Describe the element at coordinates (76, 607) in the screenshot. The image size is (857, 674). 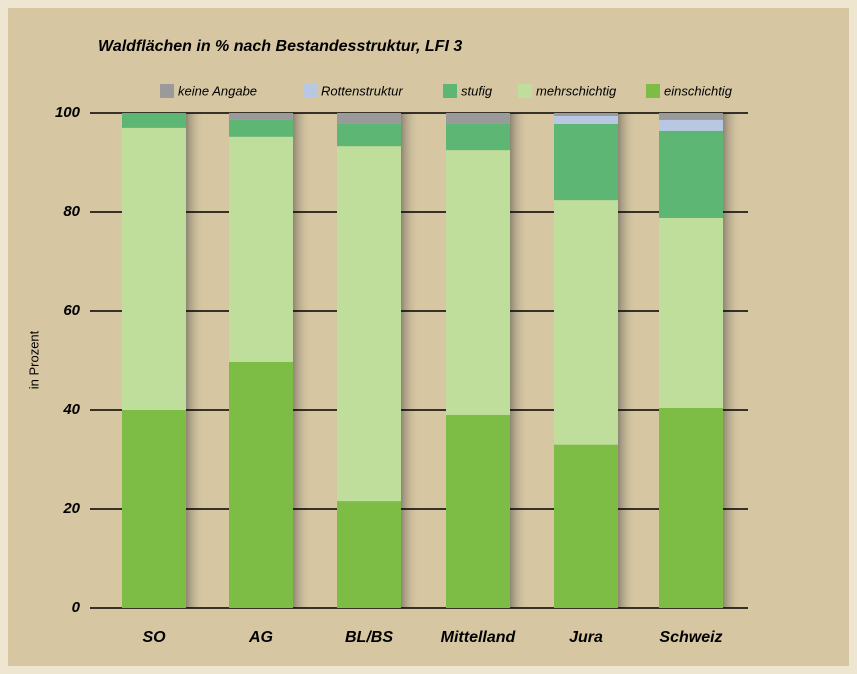
I see `y-tick-label: 0` at that location.